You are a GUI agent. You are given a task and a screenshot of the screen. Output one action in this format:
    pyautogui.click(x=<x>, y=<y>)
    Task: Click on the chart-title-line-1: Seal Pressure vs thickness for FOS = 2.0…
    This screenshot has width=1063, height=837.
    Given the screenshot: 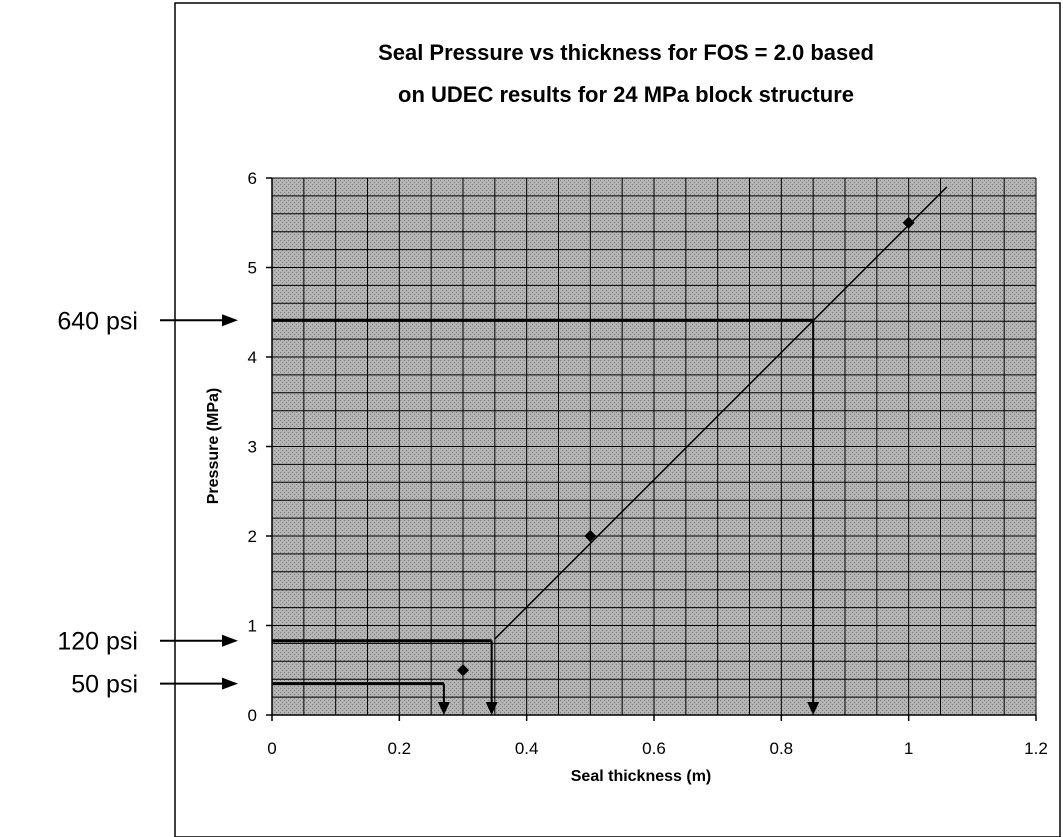 What is the action you would take?
    pyautogui.click(x=626, y=52)
    